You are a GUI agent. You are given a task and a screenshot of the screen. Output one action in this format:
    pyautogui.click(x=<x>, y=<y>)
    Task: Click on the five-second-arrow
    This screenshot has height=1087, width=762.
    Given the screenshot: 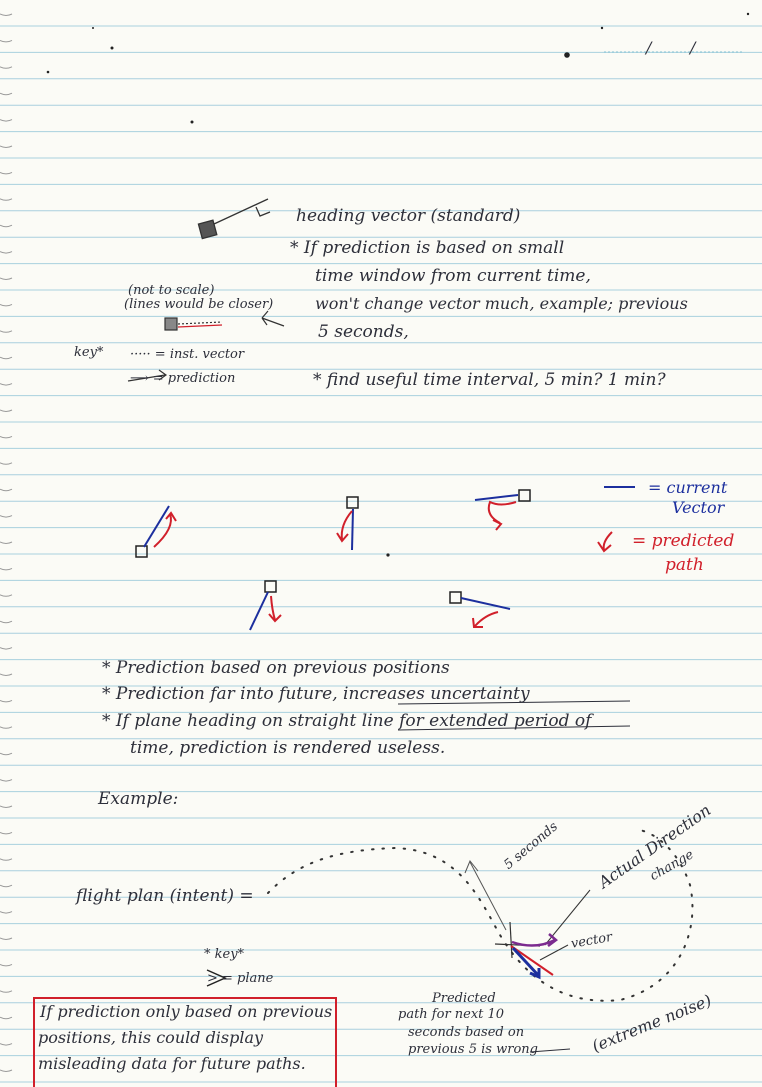 What is the action you would take?
    pyautogui.click(x=485, y=895)
    